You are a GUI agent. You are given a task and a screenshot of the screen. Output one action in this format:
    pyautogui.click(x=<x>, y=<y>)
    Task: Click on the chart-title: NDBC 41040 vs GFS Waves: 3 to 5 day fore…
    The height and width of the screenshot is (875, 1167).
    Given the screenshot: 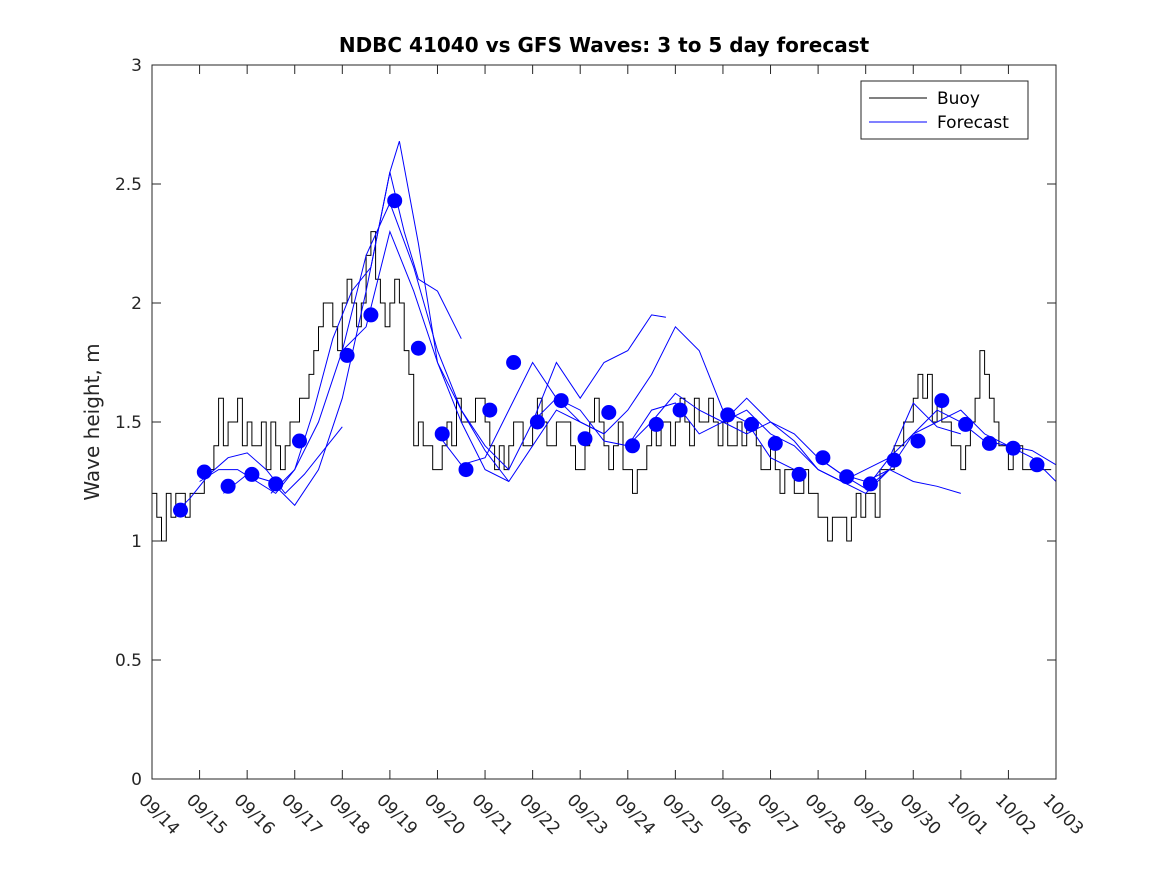 What is the action you would take?
    pyautogui.click(x=604, y=45)
    